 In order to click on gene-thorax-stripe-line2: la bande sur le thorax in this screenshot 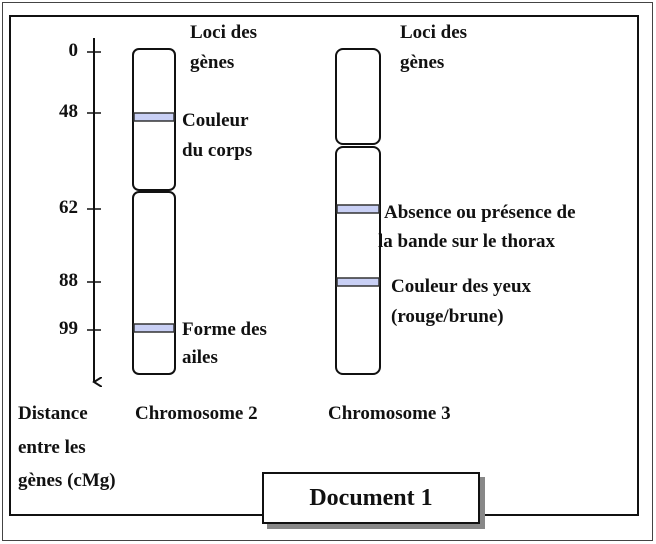, I will do `click(467, 241)`.